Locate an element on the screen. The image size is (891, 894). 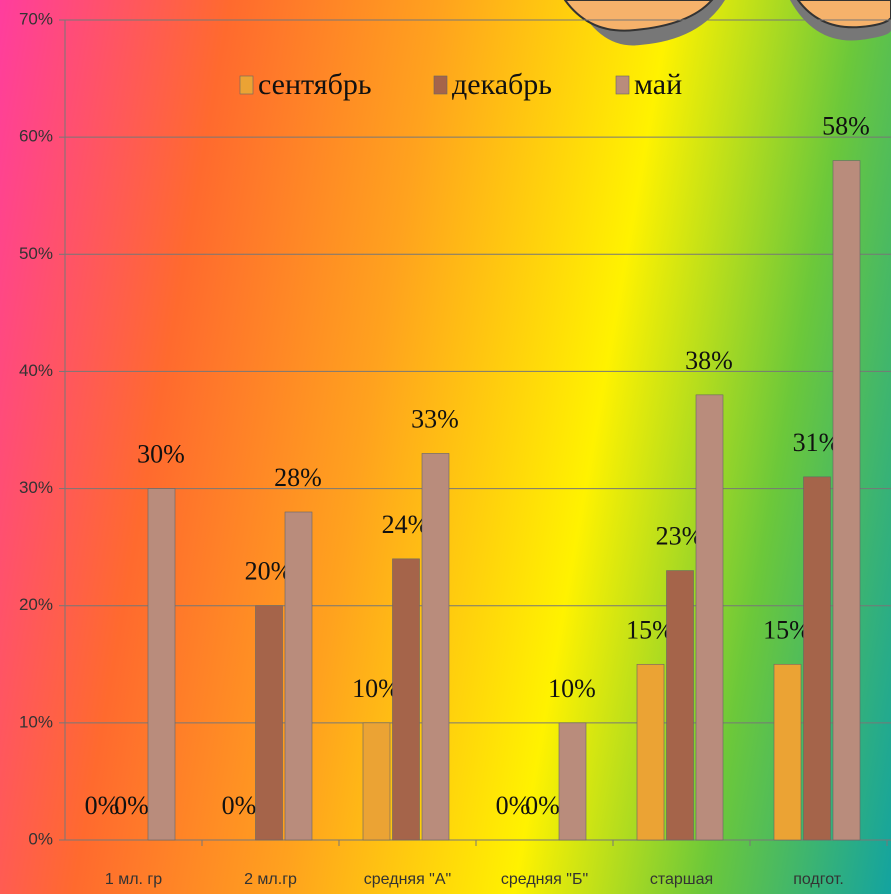
x-tick-label: средняя "Б" is located at coordinates (544, 879).